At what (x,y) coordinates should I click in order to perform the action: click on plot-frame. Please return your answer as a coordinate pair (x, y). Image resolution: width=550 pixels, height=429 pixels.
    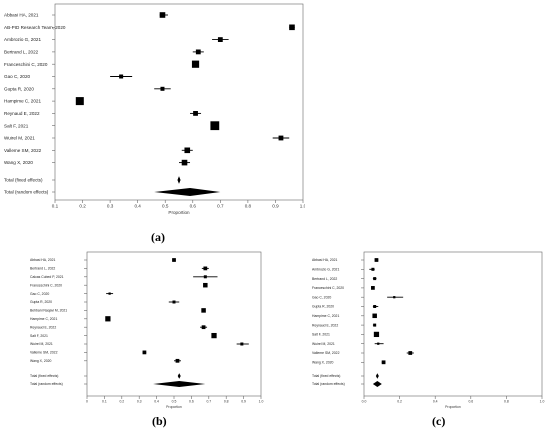
    Looking at the image, I should click on (453, 324).